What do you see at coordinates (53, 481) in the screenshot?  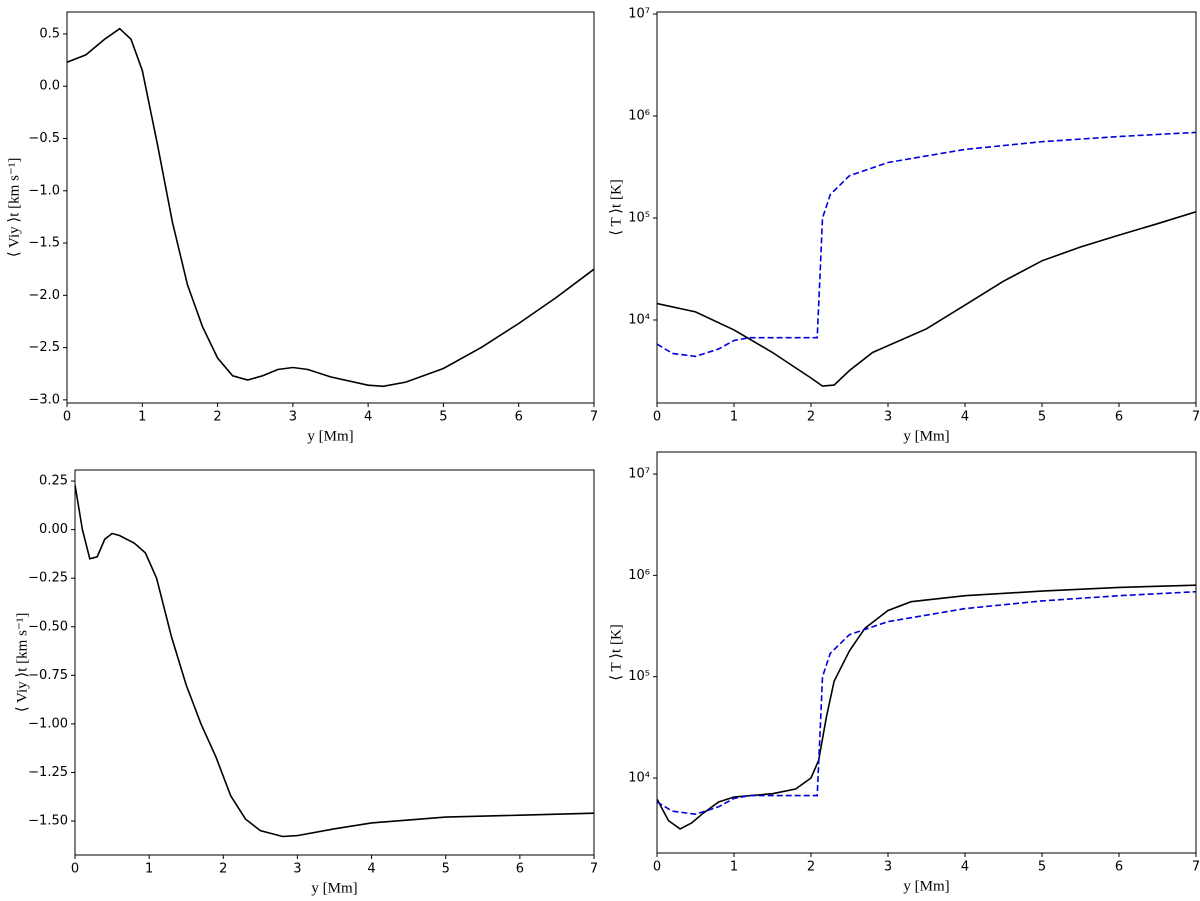 I see `y-tick-label: 0.25` at bounding box center [53, 481].